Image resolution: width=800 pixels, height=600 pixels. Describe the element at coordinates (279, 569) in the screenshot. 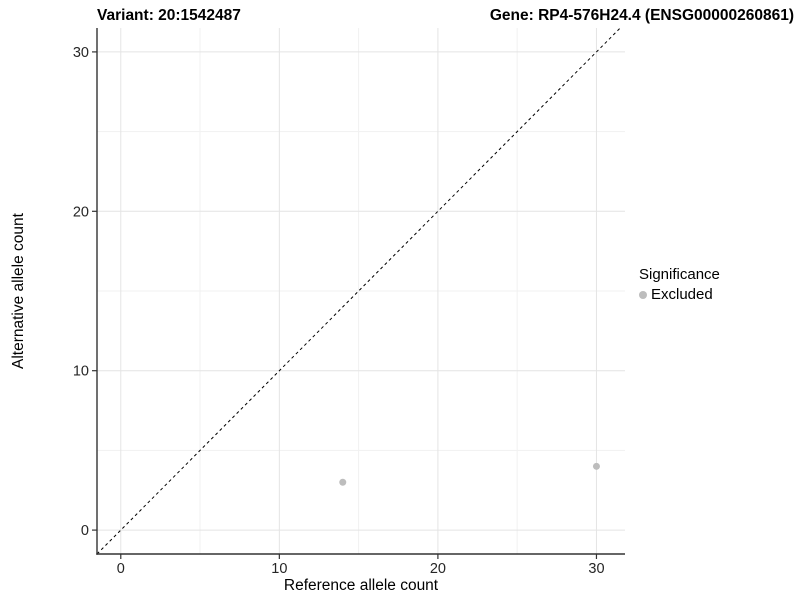

I see `x-tick-label: 10` at that location.